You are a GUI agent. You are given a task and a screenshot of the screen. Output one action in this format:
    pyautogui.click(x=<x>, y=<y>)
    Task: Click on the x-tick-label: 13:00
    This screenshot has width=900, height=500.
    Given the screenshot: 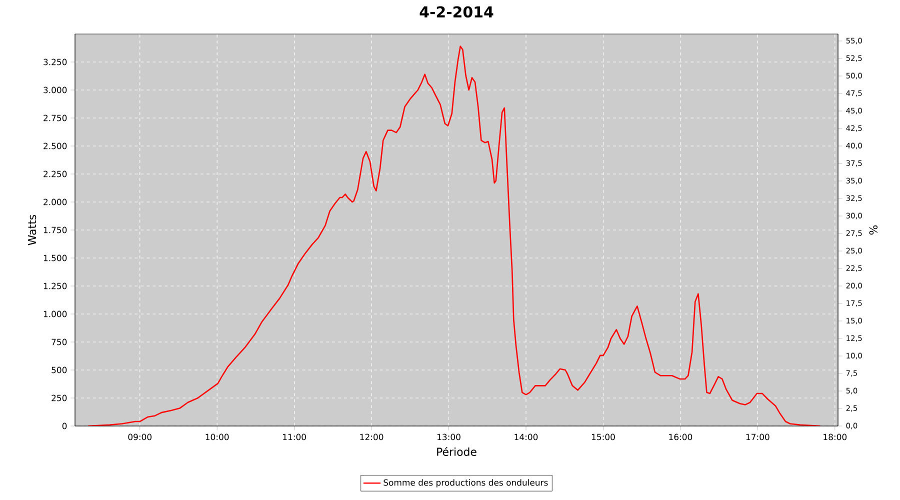 What is the action you would take?
    pyautogui.click(x=449, y=437)
    